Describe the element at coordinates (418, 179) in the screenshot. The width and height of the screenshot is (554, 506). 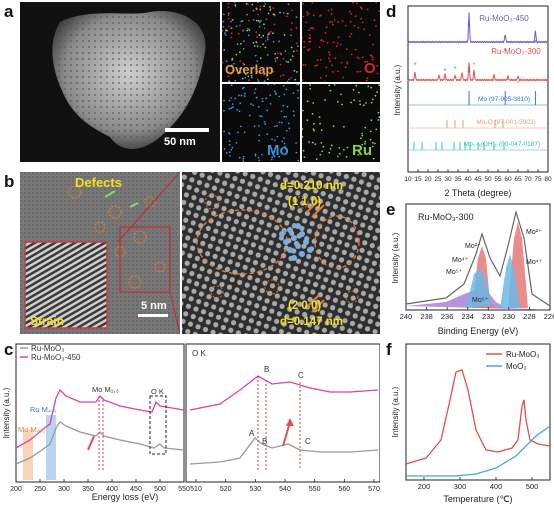
I see `xtick-label: 15` at that location.